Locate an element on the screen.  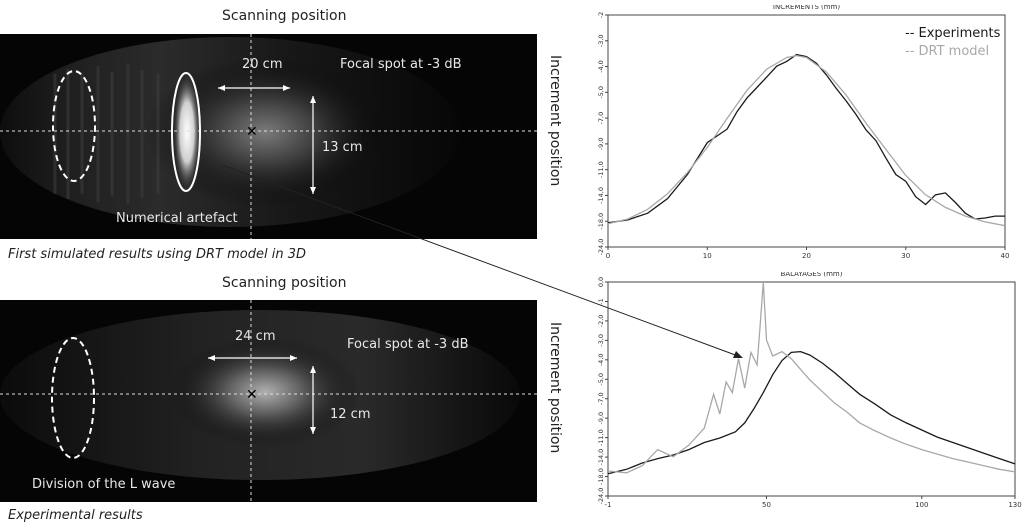
x-tick-label: -1 is located at coordinates (608, 505).